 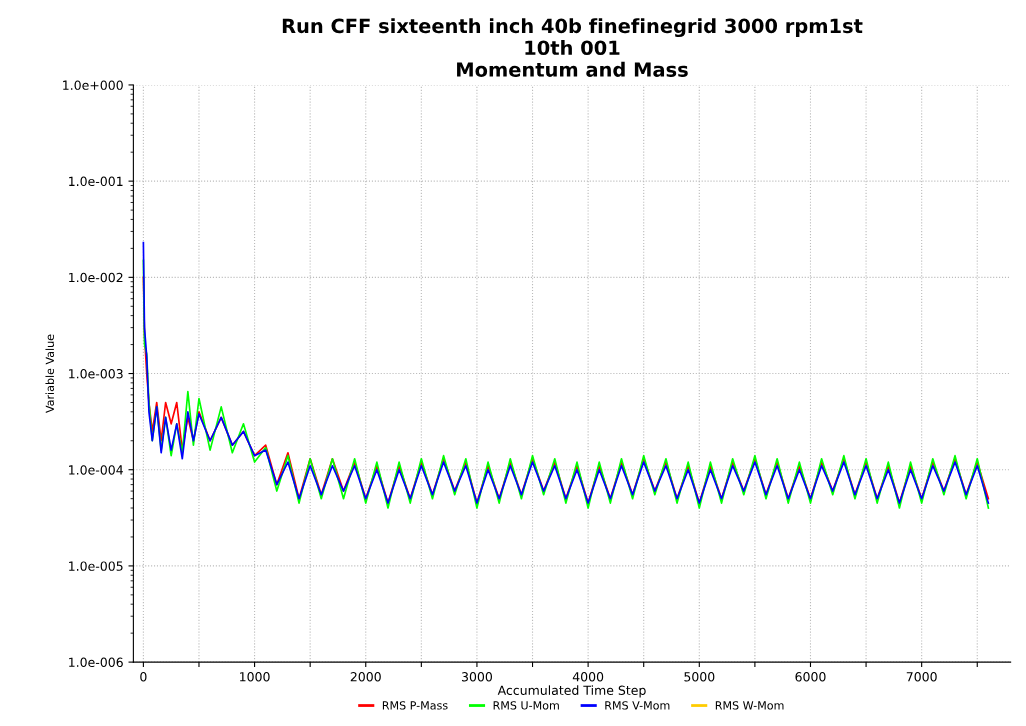 I want to click on x-tick-label: 4000, so click(x=588, y=677).